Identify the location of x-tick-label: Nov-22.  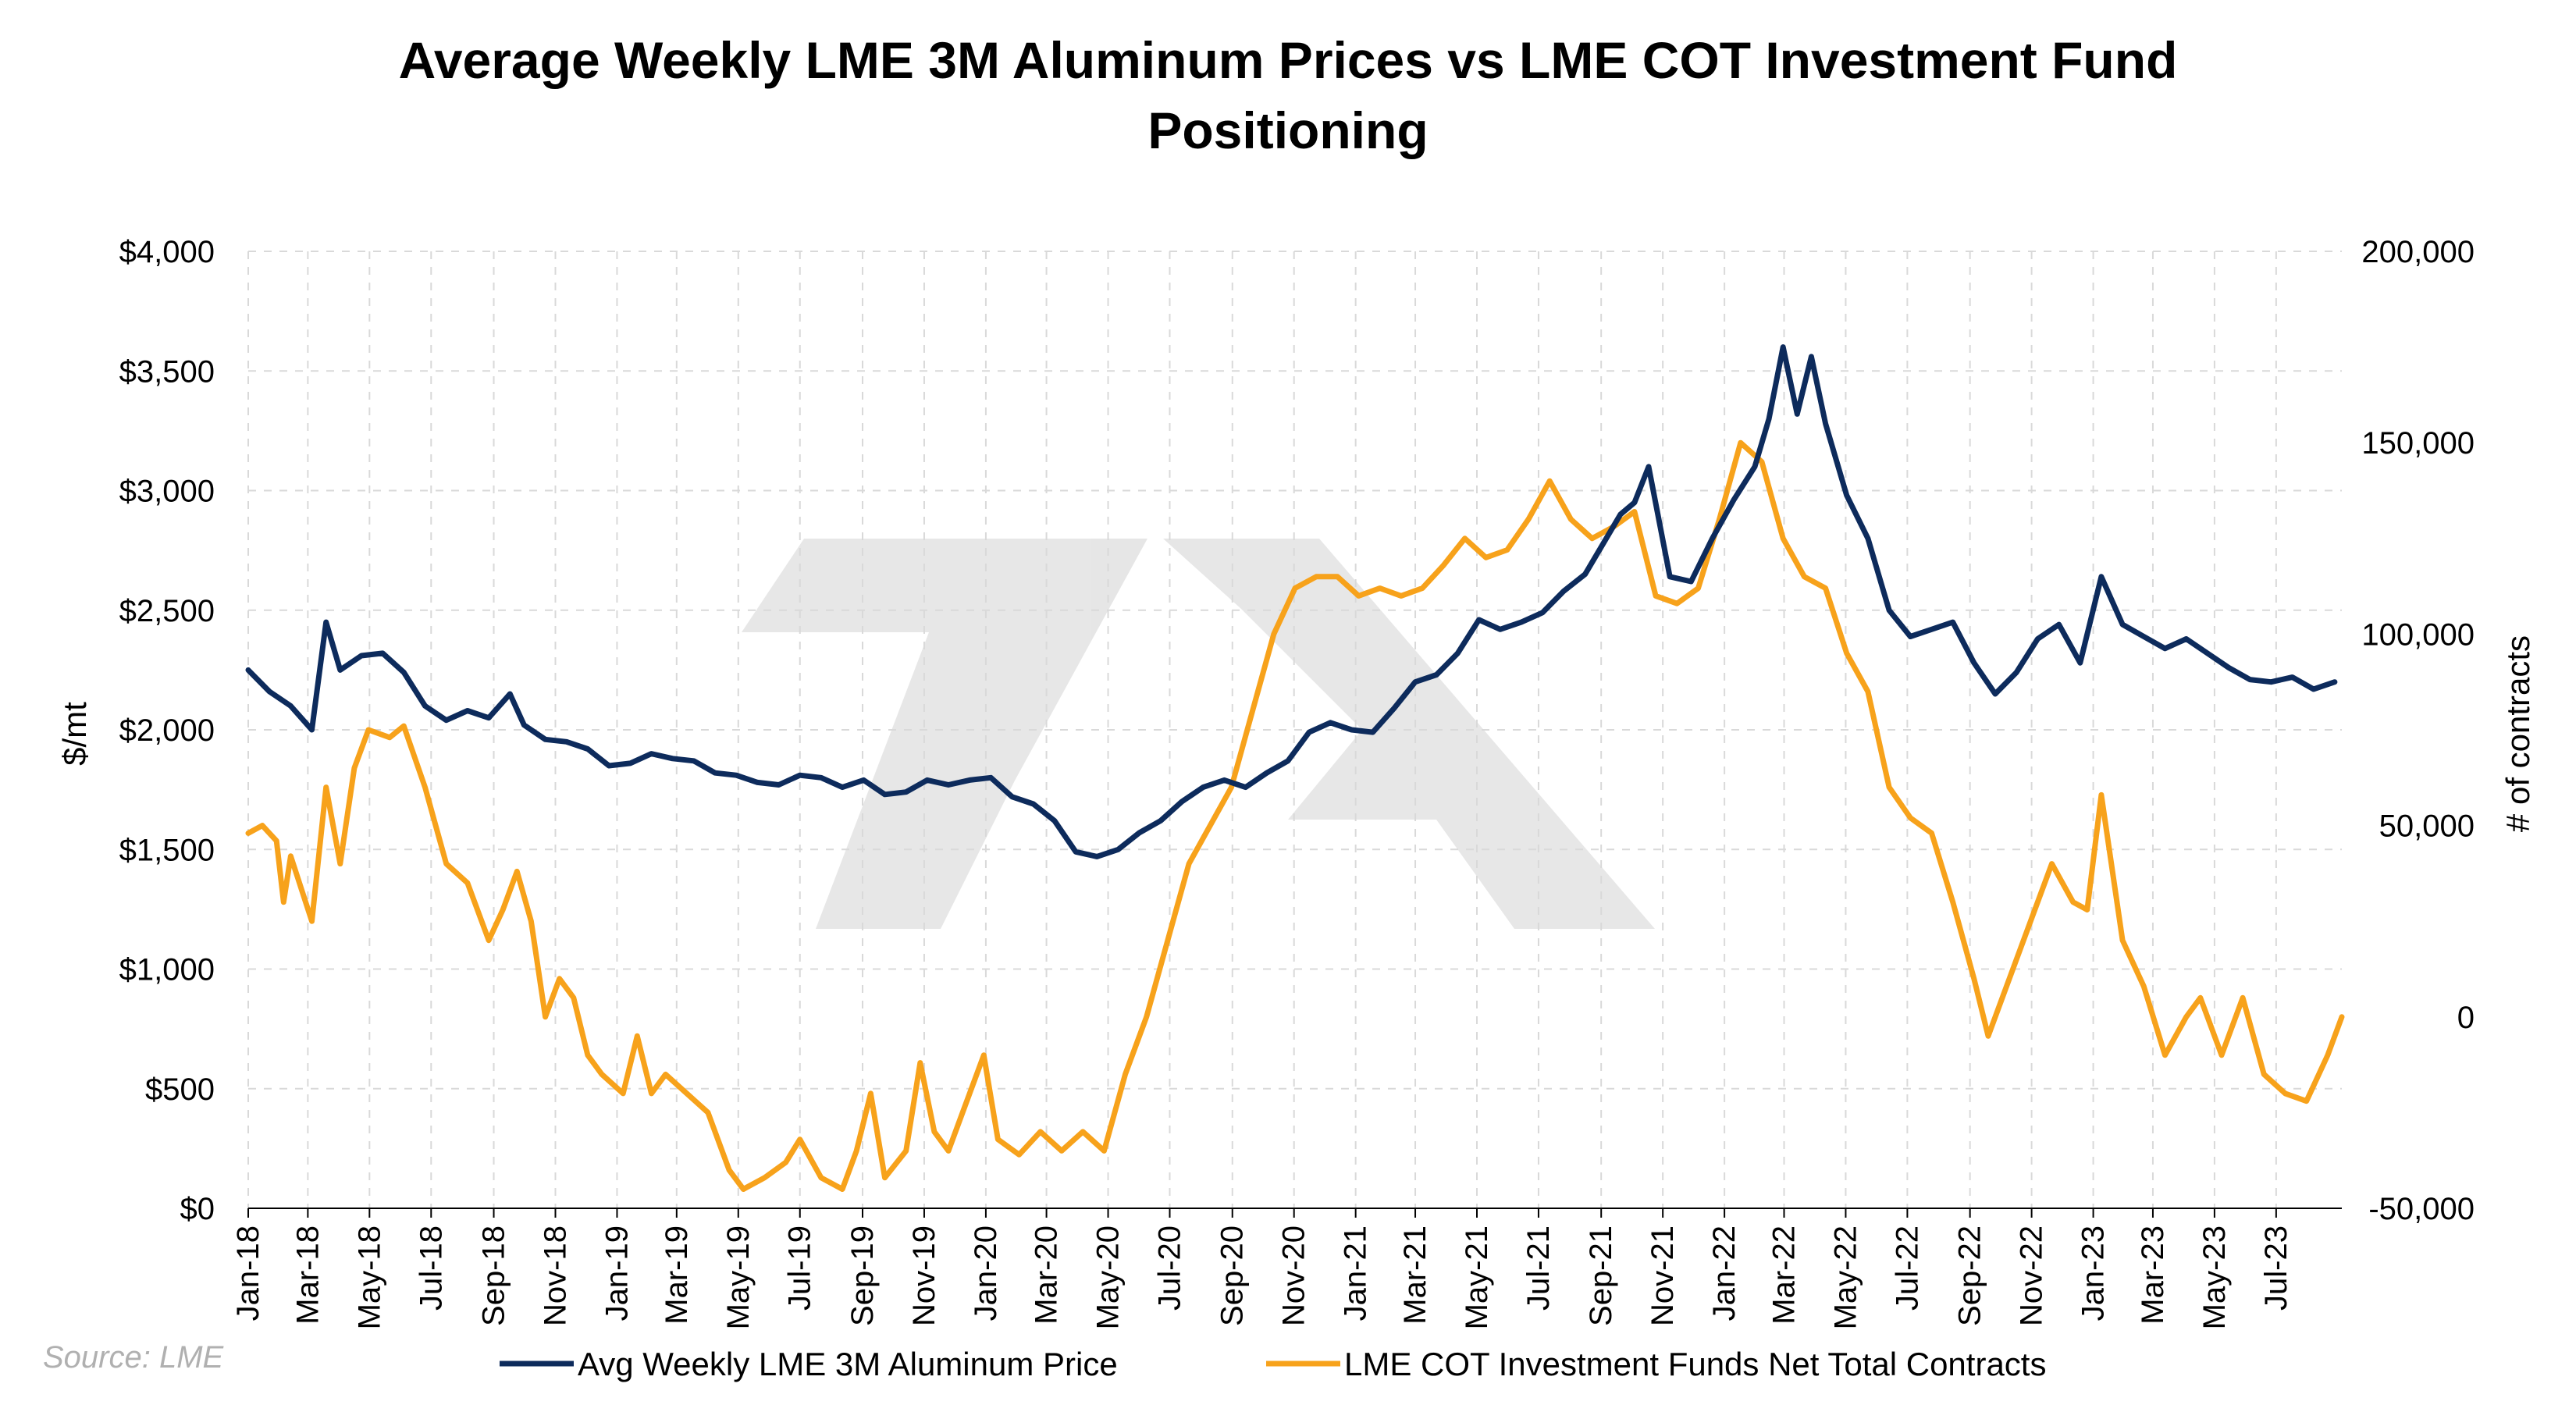
(2032, 1276).